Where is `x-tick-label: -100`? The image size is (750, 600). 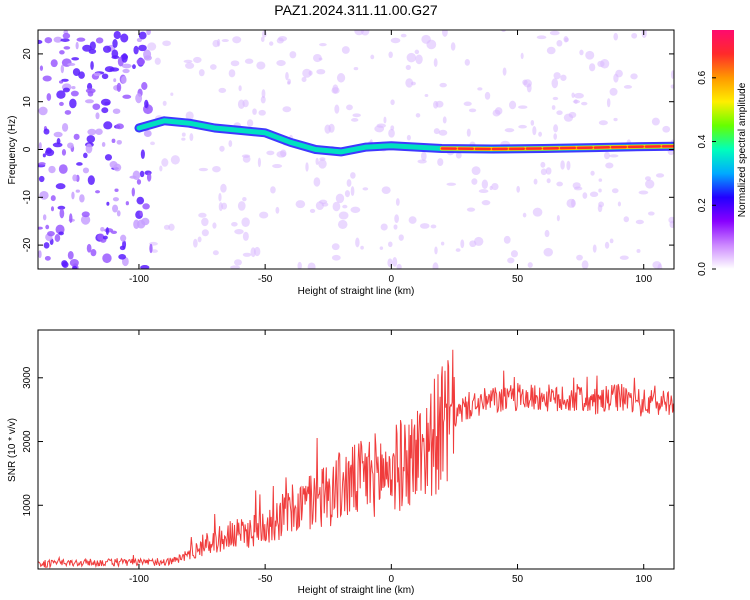 x-tick-label: -100 is located at coordinates (139, 579).